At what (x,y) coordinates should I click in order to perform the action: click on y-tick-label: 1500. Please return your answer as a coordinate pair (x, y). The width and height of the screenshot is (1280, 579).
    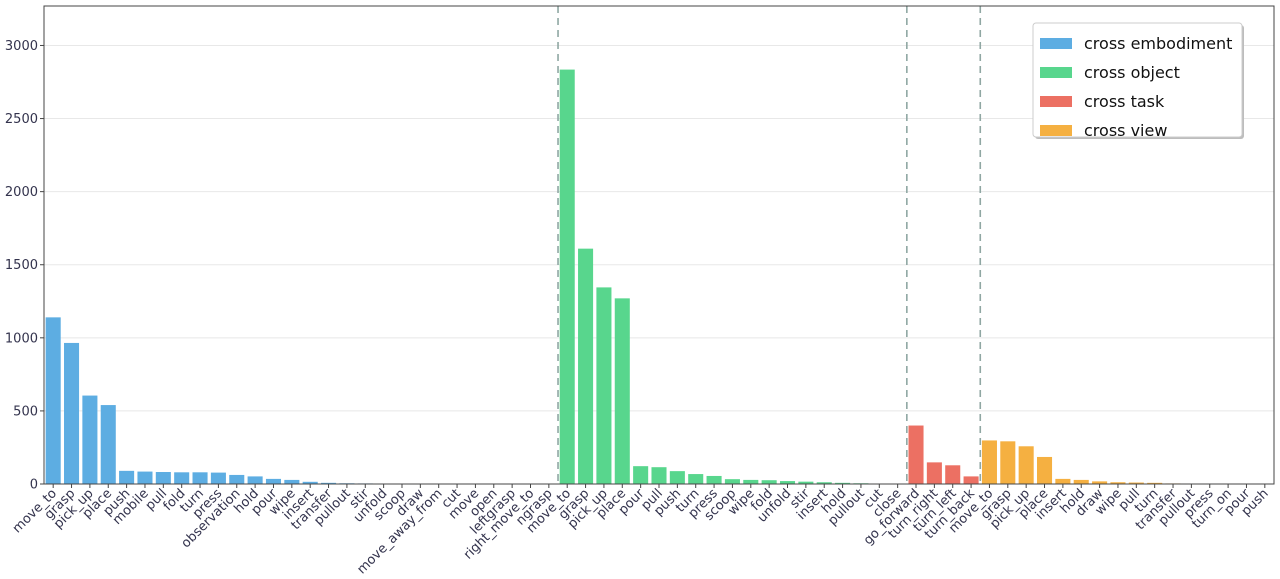
    Looking at the image, I should click on (21, 265).